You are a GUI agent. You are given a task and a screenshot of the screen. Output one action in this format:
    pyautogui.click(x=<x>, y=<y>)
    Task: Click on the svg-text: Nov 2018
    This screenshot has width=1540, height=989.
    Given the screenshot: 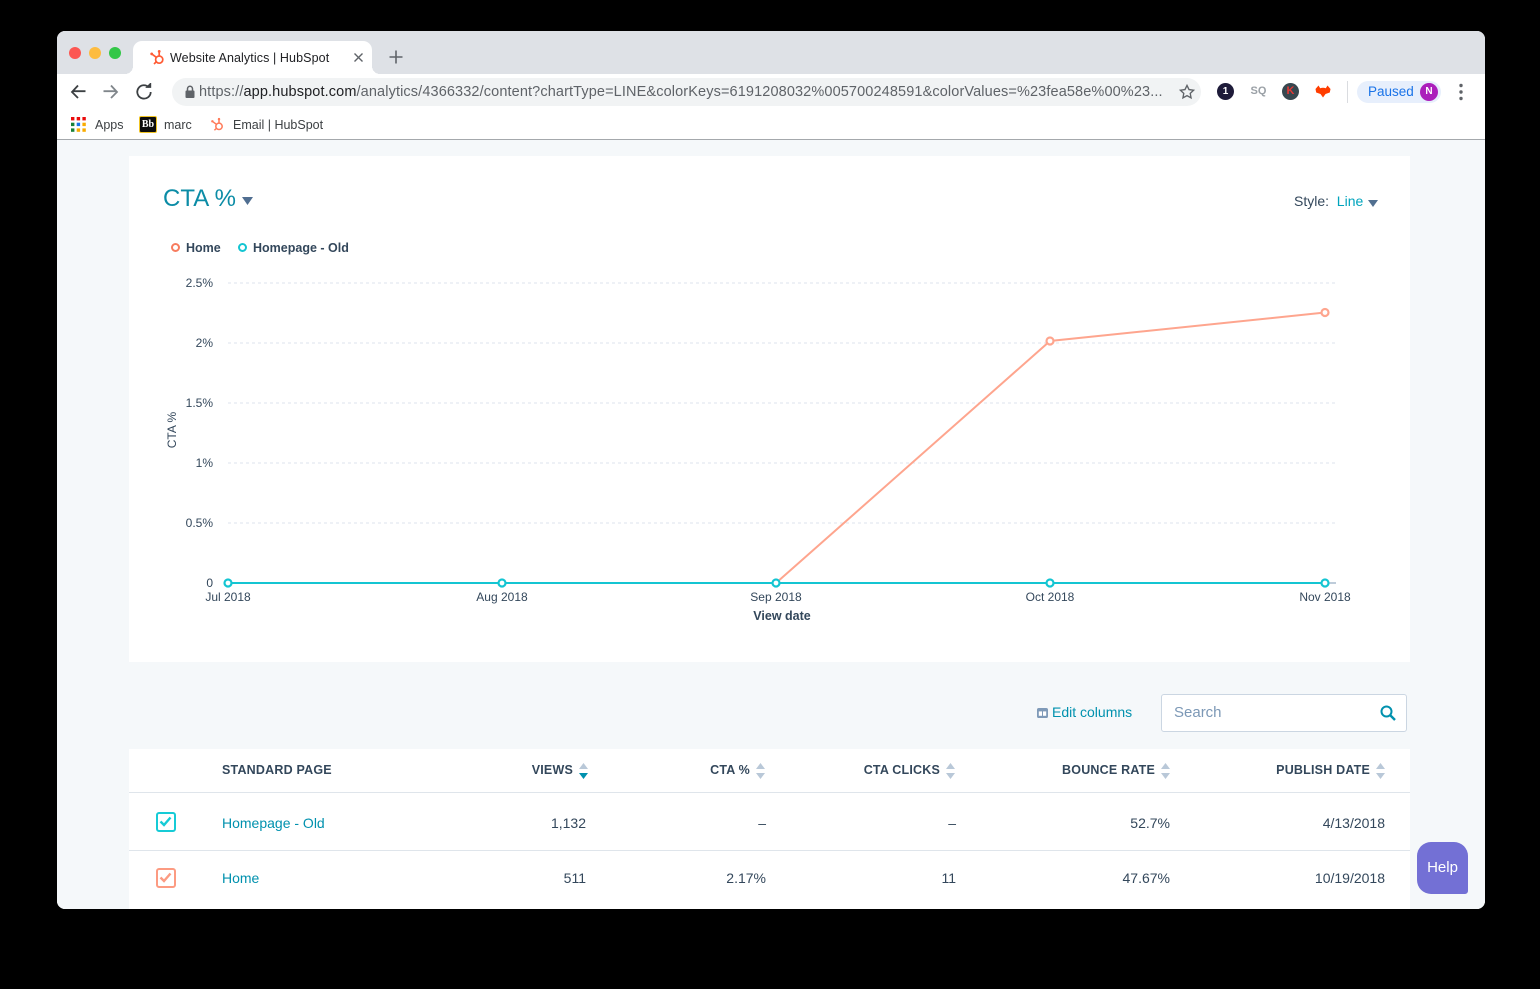 What is the action you would take?
    pyautogui.click(x=1325, y=597)
    